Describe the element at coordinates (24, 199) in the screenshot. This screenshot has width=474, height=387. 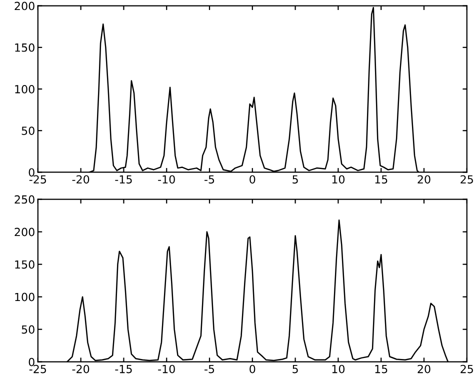
I see `y-tick-label: 250` at that location.